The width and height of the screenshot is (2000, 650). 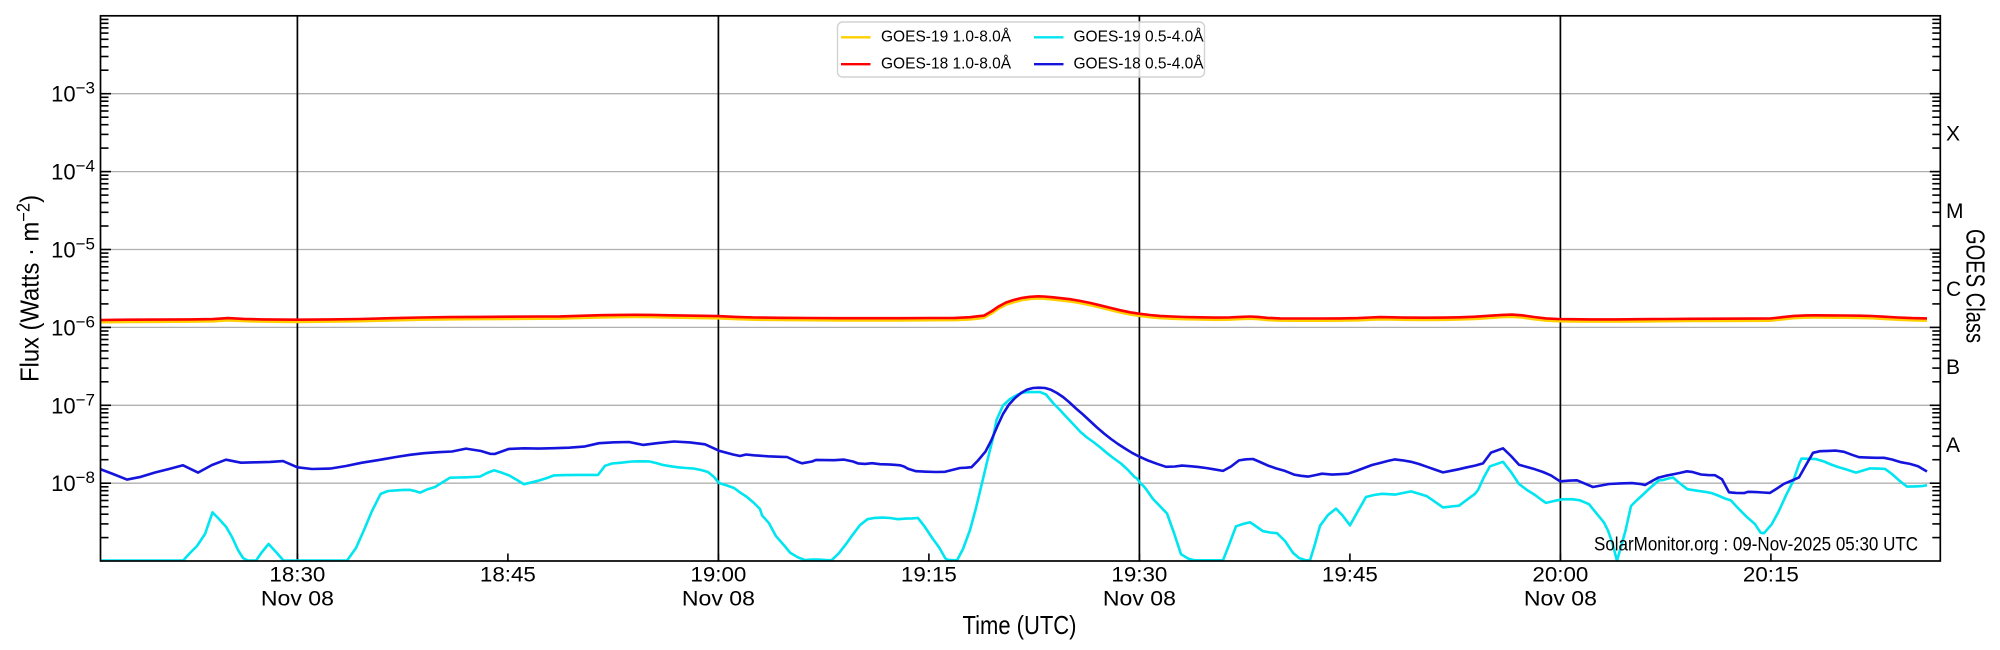 What do you see at coordinates (1139, 37) in the screenshot?
I see `svg-text: GOES-19 0.5-4.0Å` at bounding box center [1139, 37].